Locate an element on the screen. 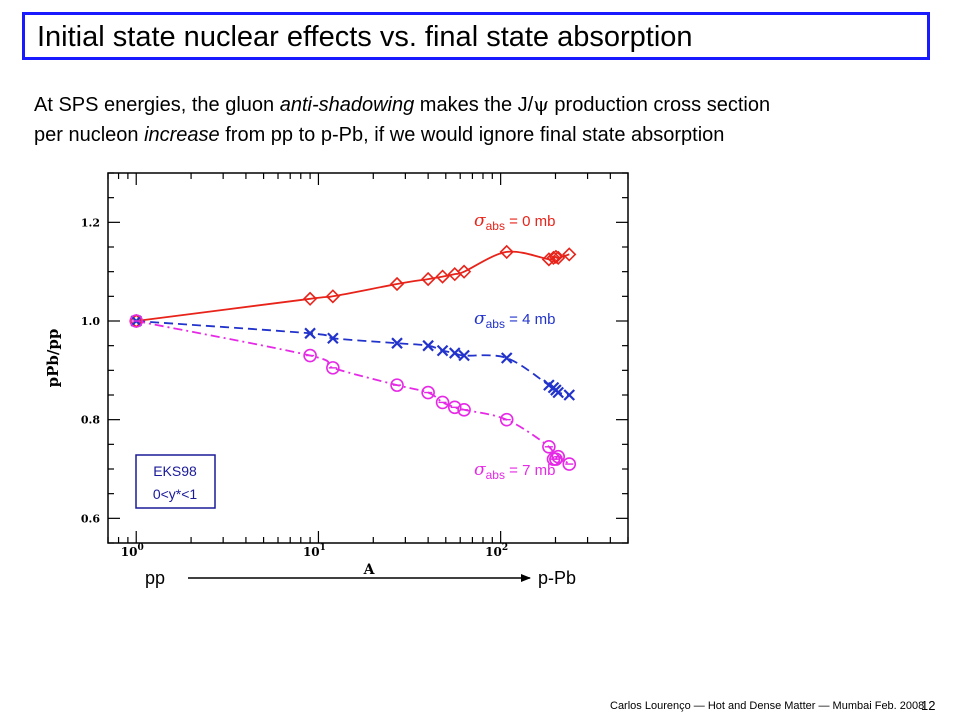 The width and height of the screenshot is (960, 720). y-tick-label: 1.0 is located at coordinates (90, 321).